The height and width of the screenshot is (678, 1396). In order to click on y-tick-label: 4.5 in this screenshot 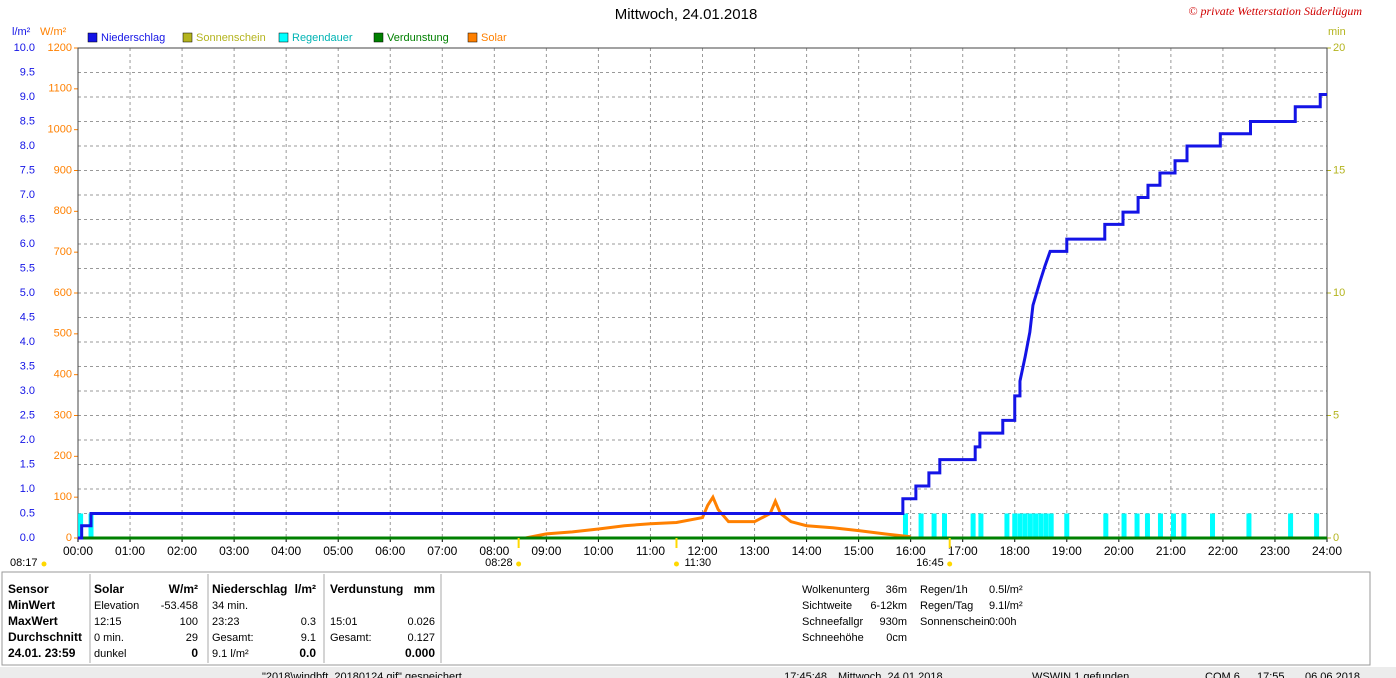, I will do `click(27, 317)`.